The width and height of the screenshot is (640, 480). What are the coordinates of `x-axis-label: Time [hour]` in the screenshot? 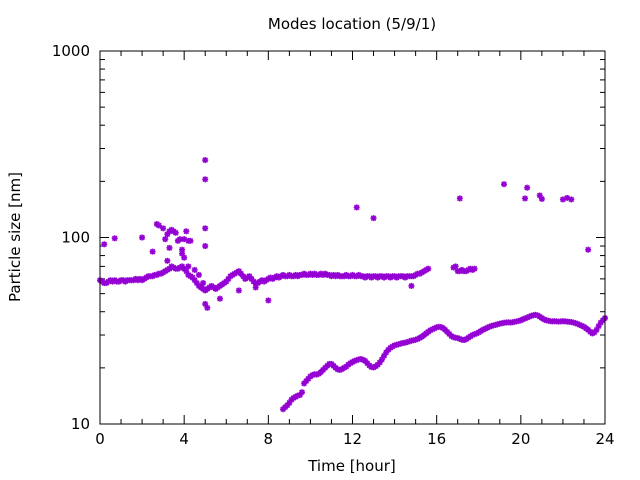 It's located at (351, 466).